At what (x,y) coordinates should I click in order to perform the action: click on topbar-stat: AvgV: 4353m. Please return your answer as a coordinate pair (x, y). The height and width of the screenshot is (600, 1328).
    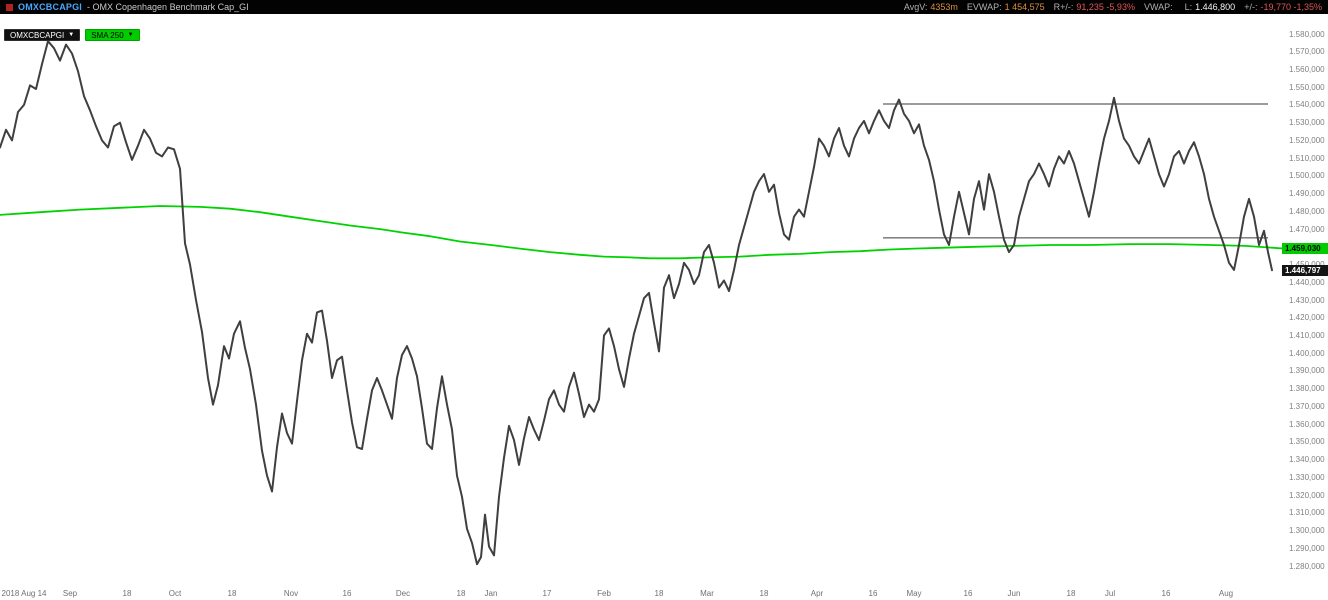
    Looking at the image, I should click on (931, 7).